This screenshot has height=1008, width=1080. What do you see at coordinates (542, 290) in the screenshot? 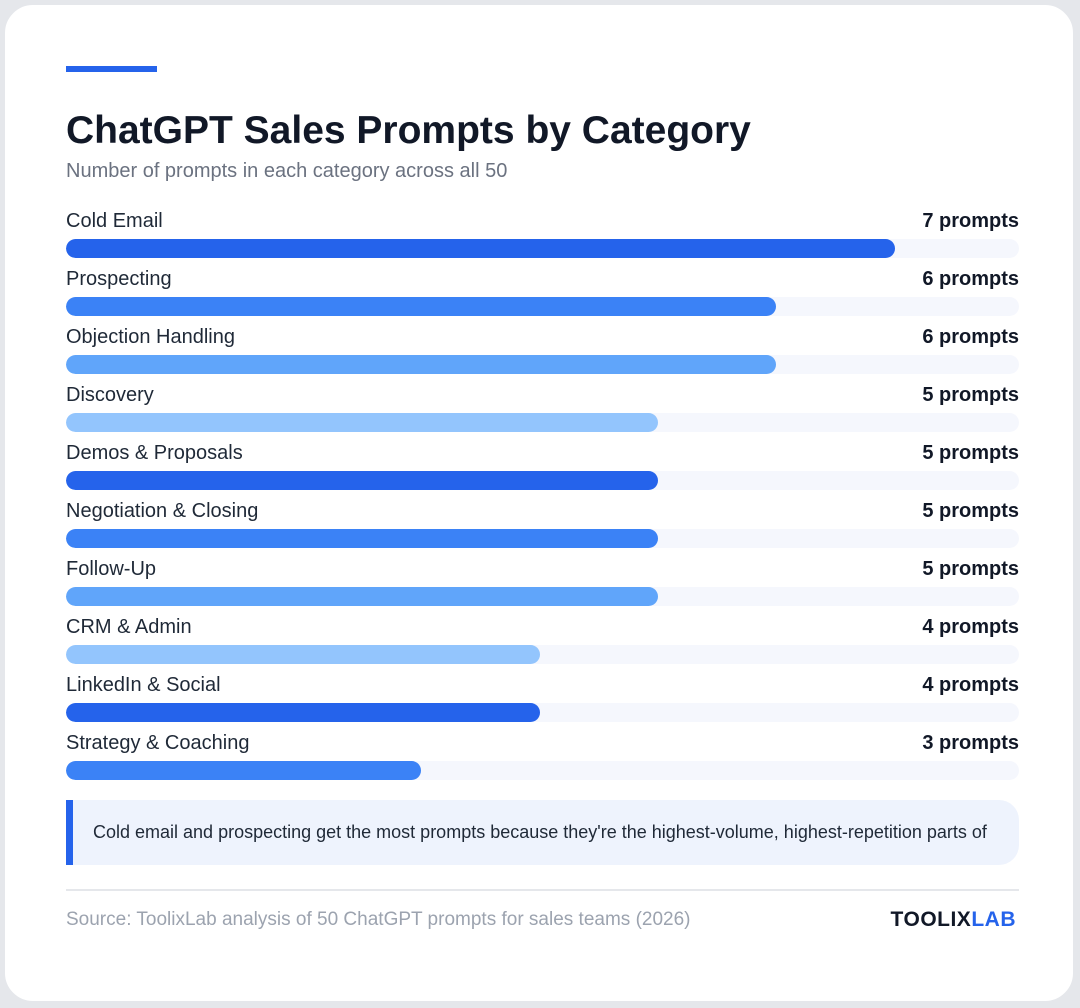
I see `bar-row: Prospecting 6 prompts` at bounding box center [542, 290].